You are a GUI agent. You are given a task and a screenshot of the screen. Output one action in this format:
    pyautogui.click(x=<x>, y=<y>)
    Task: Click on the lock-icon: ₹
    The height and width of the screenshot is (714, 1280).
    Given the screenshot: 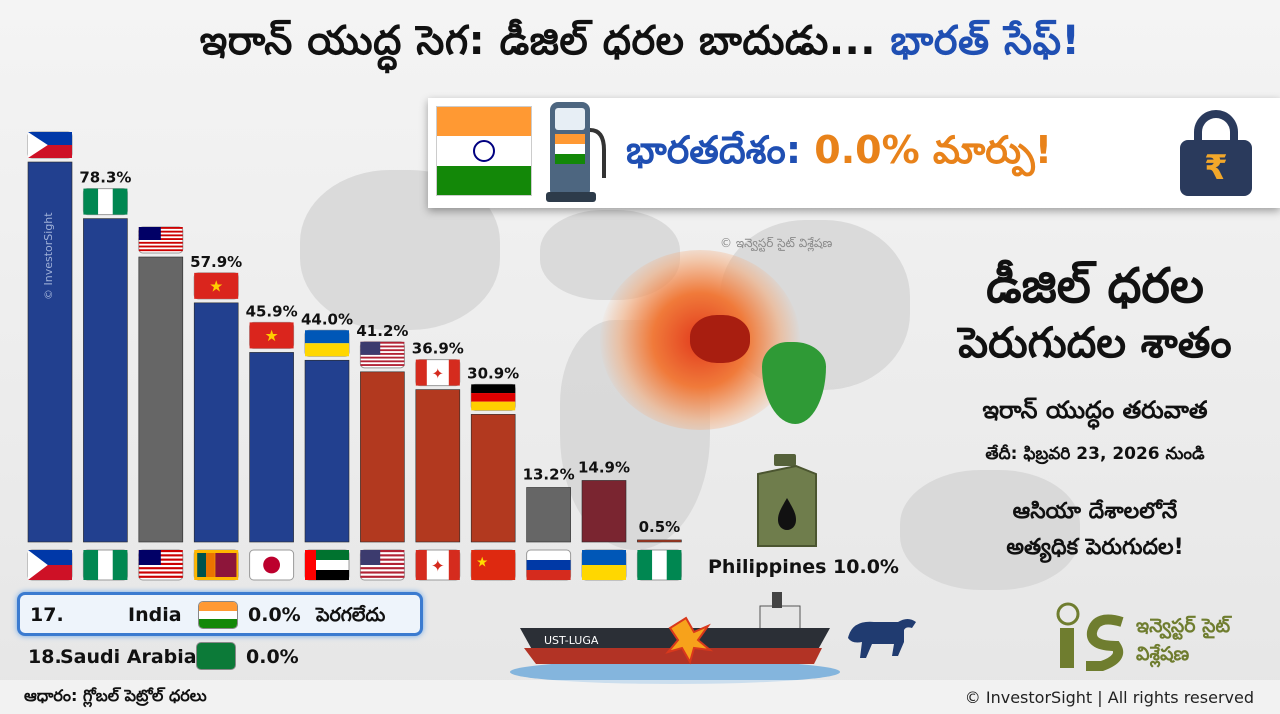 What is the action you would take?
    pyautogui.click(x=1216, y=154)
    